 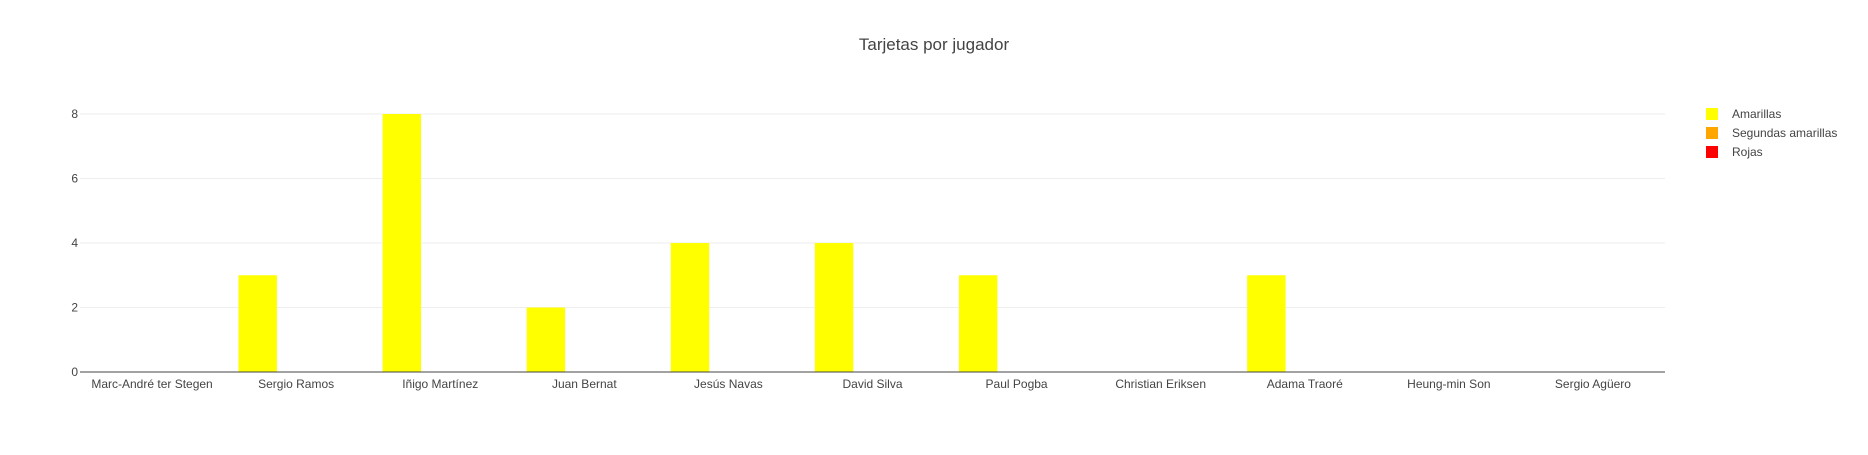 What do you see at coordinates (151, 384) in the screenshot?
I see `x-tick-label: Marc-André ter Stegen` at bounding box center [151, 384].